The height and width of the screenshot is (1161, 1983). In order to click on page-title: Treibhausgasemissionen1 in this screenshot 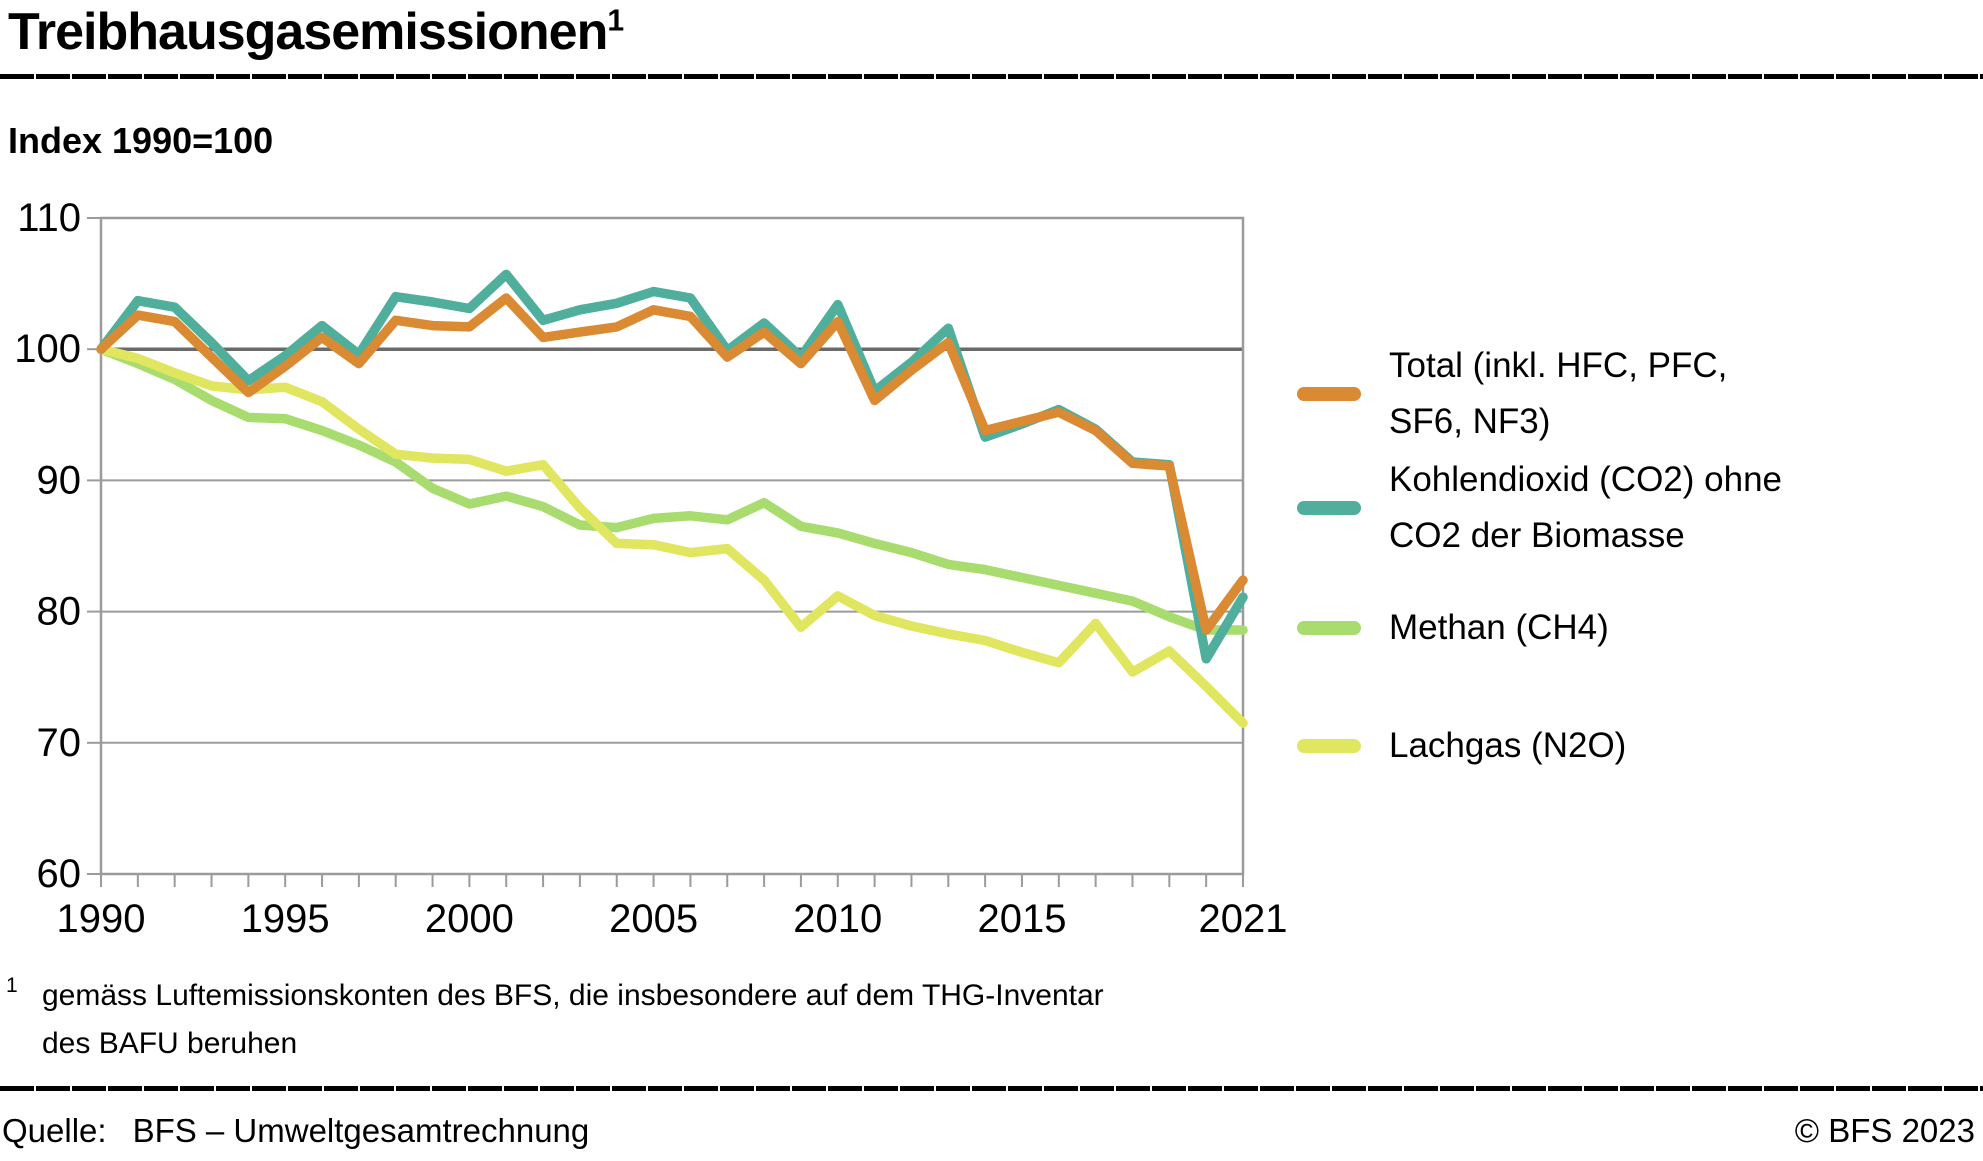, I will do `click(316, 32)`.